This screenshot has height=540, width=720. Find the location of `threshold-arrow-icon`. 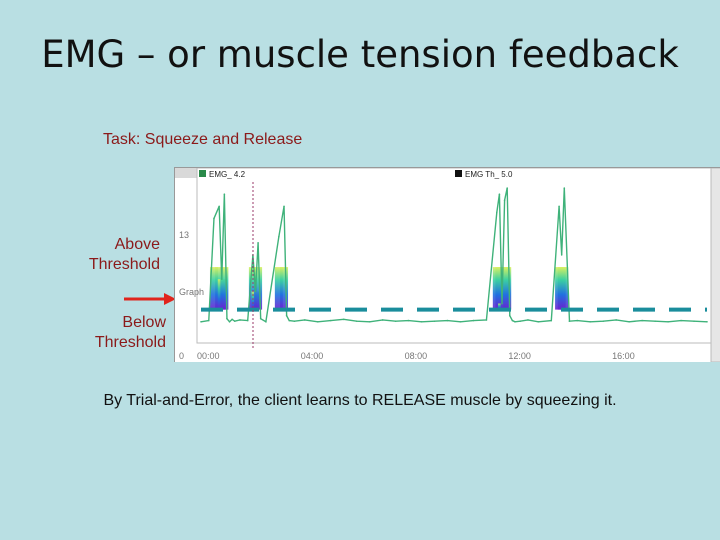

threshold-arrow-icon is located at coordinates (150, 299).